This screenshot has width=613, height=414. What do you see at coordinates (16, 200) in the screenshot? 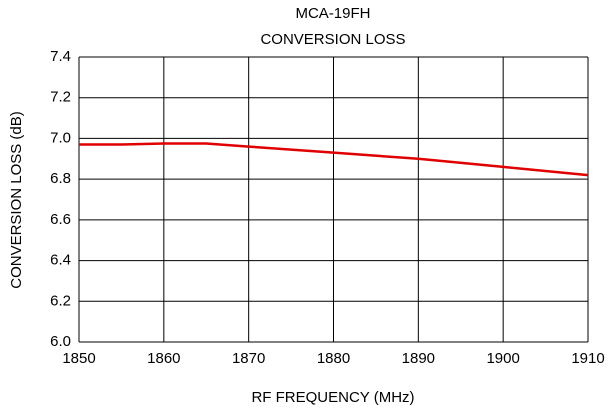
I see `y-axis-title: CONVERSION LOSS (dB)` at bounding box center [16, 200].